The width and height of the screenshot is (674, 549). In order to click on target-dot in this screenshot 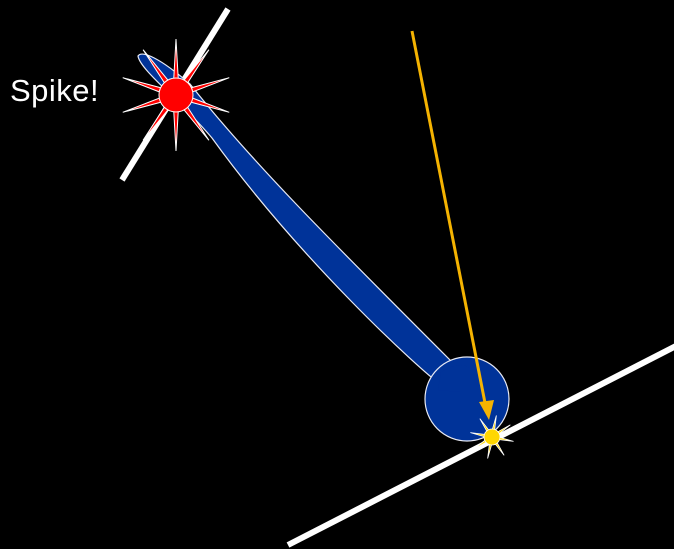, I will do `click(492, 437)`.